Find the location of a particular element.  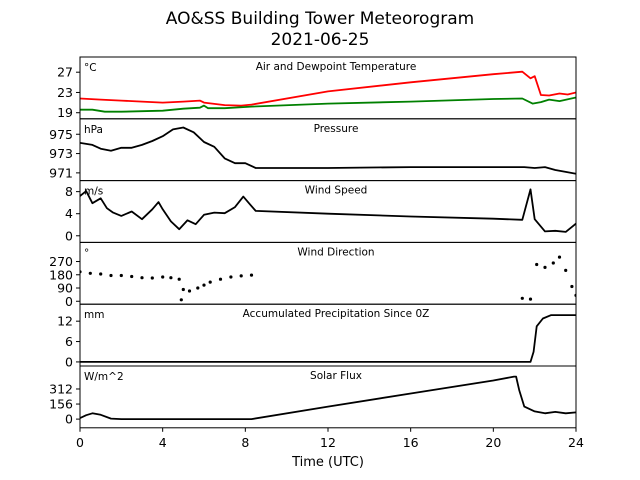

x-tick-label: 0 is located at coordinates (80, 442).